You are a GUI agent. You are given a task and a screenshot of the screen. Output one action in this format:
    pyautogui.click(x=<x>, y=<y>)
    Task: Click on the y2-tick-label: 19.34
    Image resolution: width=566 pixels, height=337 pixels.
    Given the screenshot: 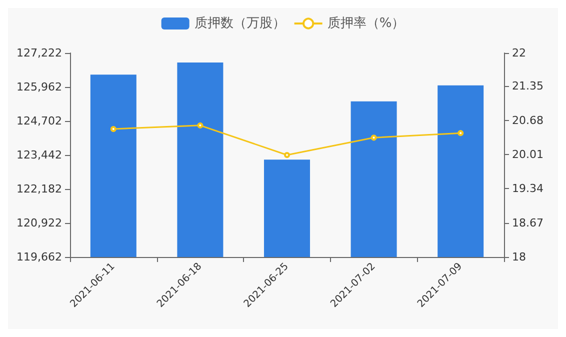 What is the action you would take?
    pyautogui.click(x=528, y=189)
    